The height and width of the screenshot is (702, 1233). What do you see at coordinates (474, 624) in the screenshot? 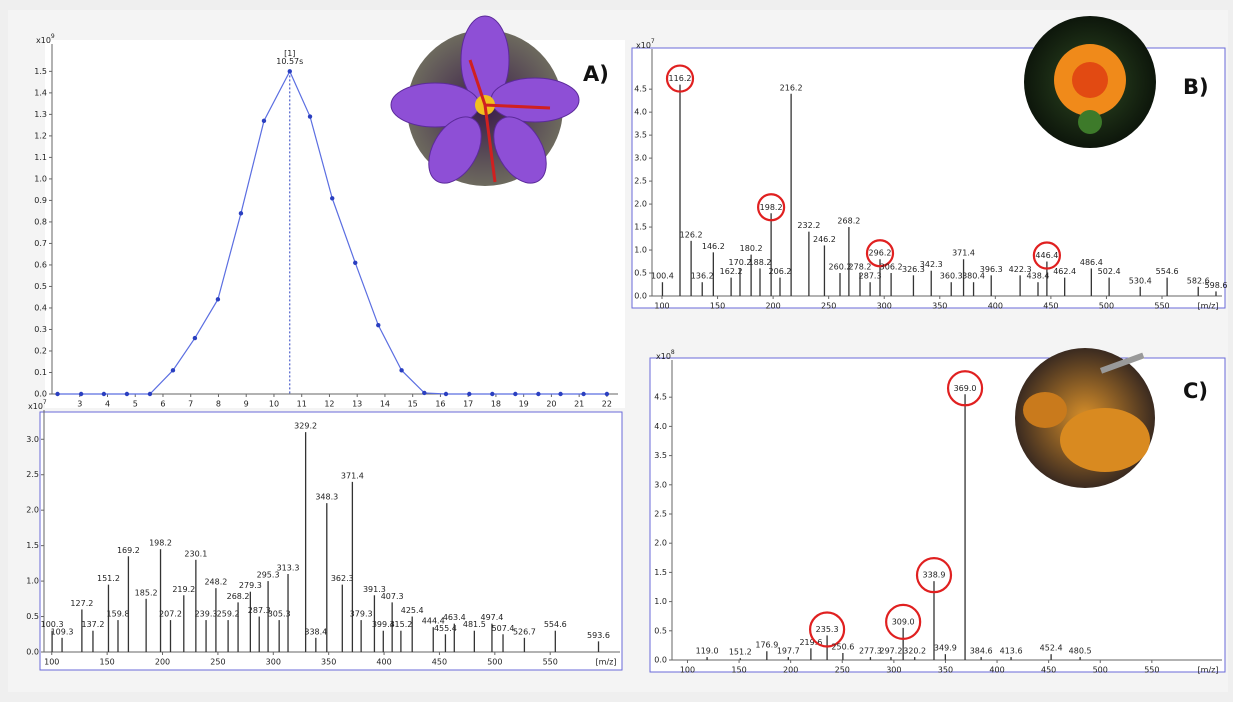
I see `peak-label: 481.5` at bounding box center [474, 624].